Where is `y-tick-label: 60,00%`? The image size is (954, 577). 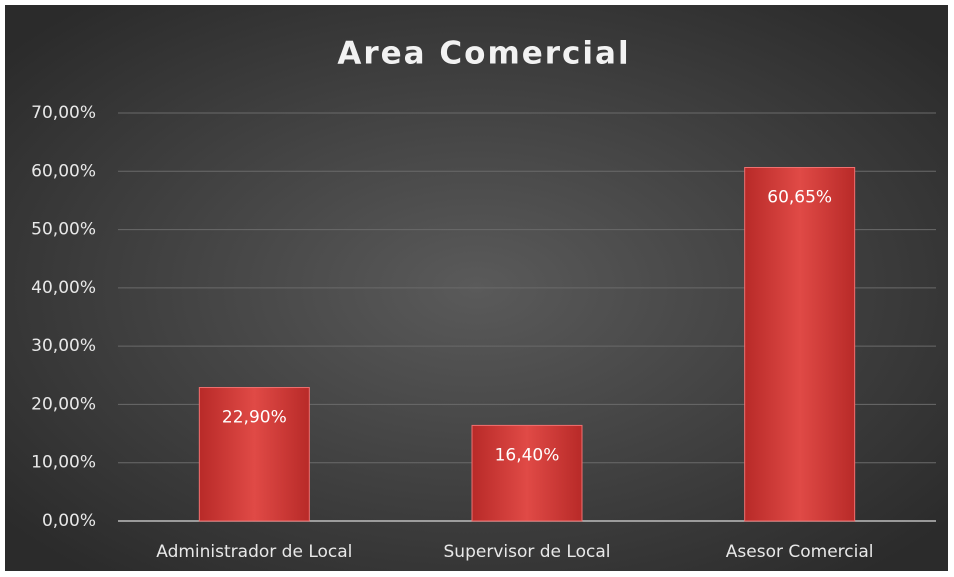 y-tick-label: 60,00% is located at coordinates (63, 171).